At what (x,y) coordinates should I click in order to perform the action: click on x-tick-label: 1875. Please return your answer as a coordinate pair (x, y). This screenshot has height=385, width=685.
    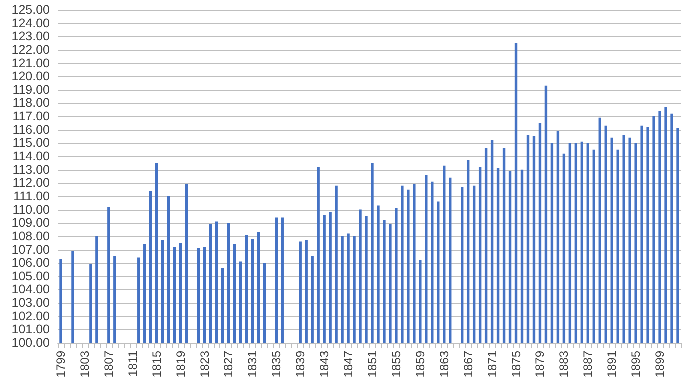
    Looking at the image, I should click on (516, 364).